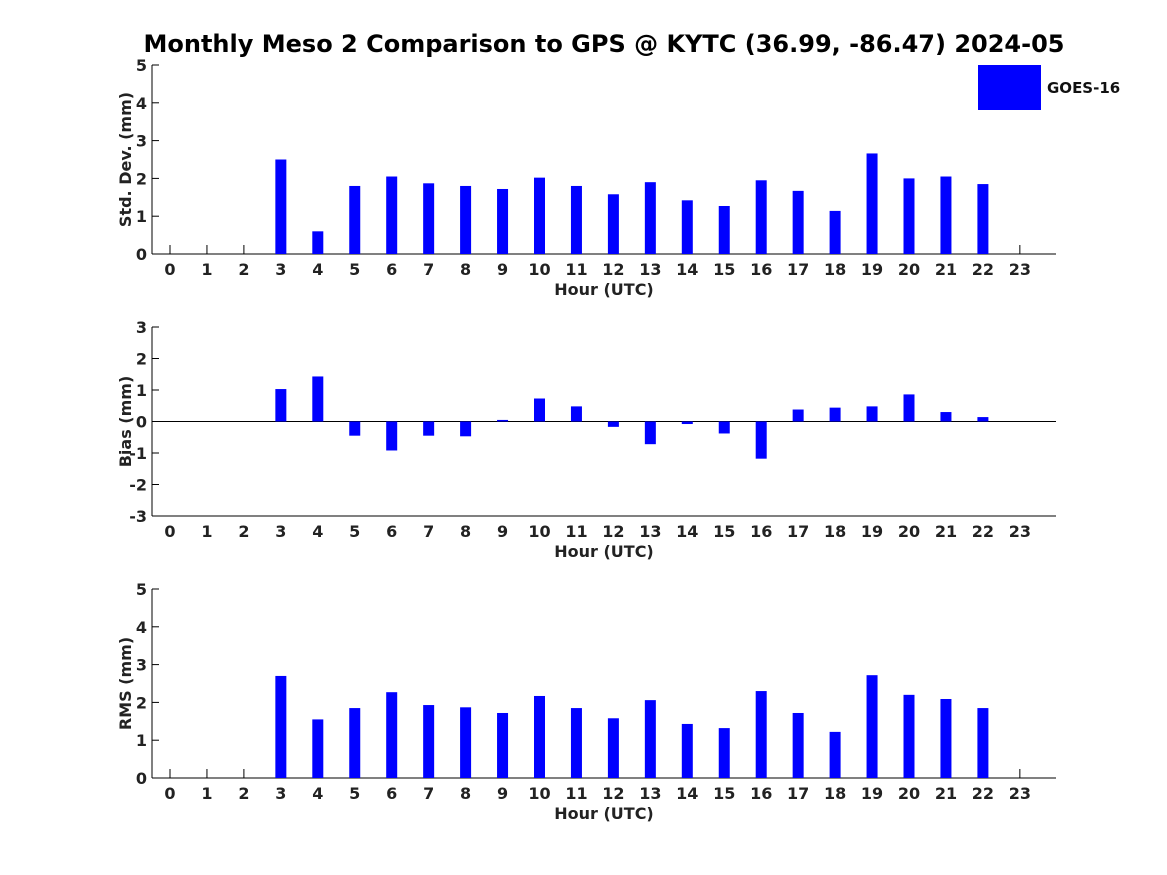  What do you see at coordinates (1049, 87) in the screenshot?
I see `legend: GOES-16` at bounding box center [1049, 87].